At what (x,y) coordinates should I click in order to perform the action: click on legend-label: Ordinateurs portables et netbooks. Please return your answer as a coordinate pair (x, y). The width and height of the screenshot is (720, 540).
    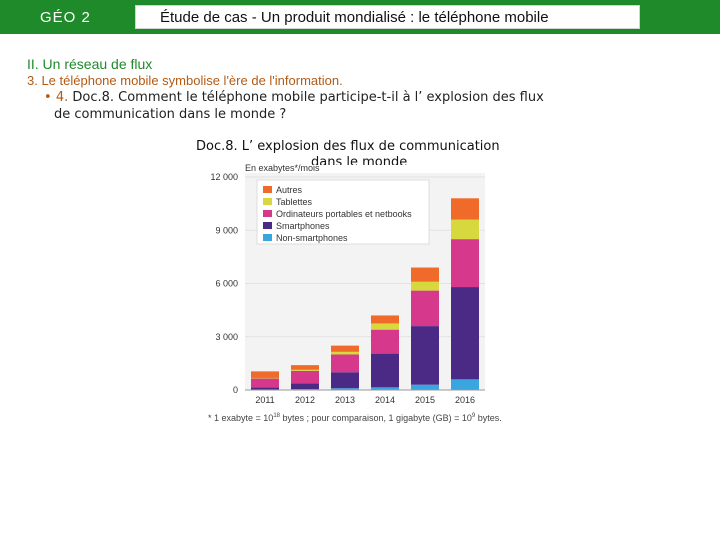
    Looking at the image, I should click on (344, 214).